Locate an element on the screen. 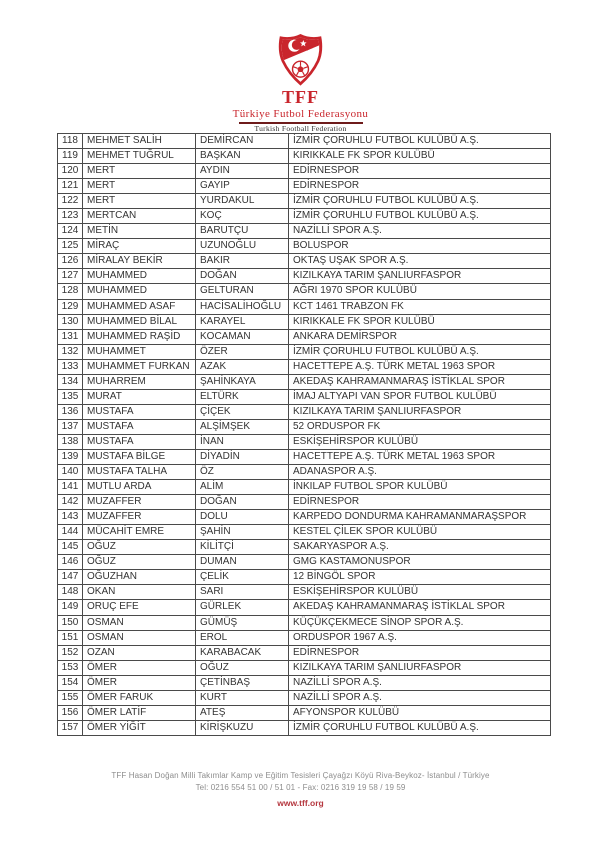 Image resolution: width=601 pixels, height=850 pixels. cell-last-name: DEMİRCAN is located at coordinates (242, 141).